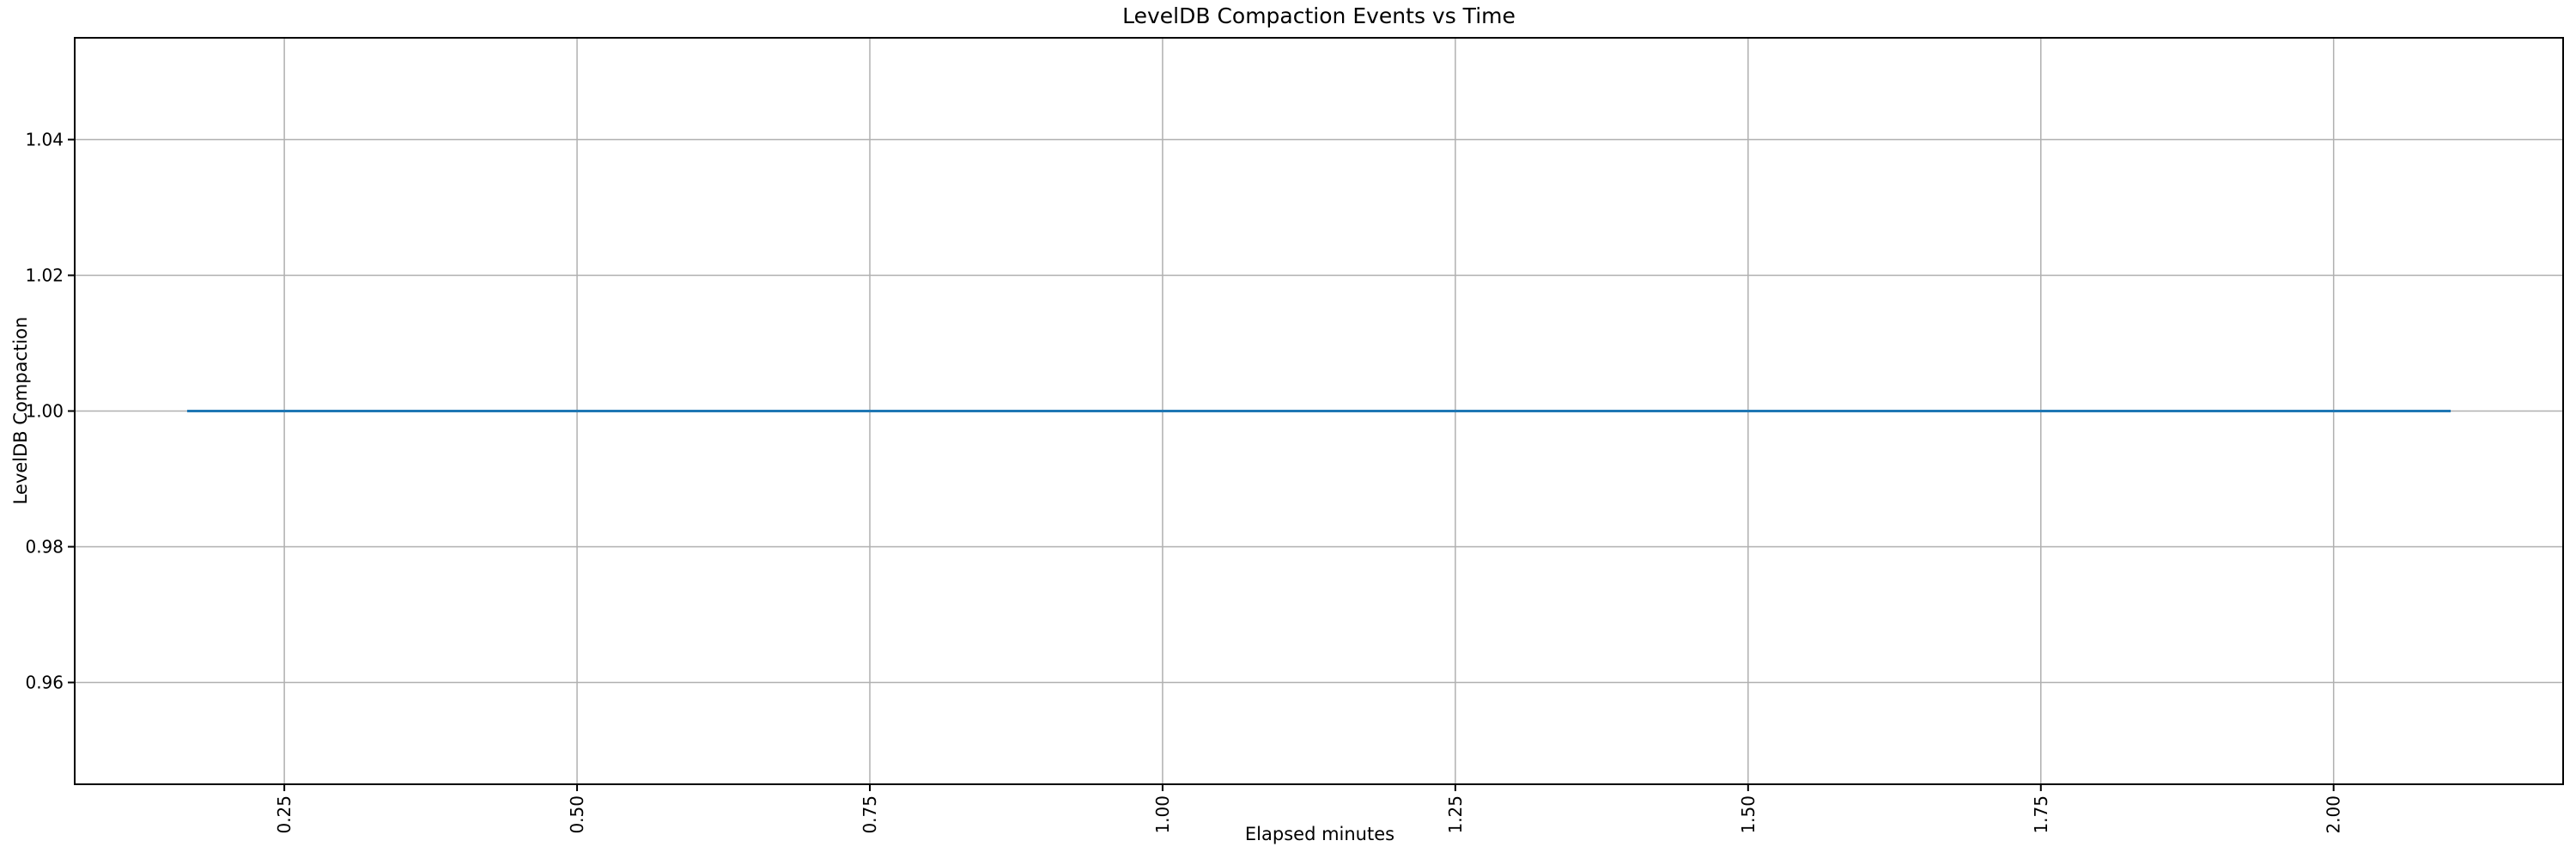 This screenshot has width=2576, height=859. What do you see at coordinates (1162, 814) in the screenshot?
I see `x-tick-label: 1.00` at bounding box center [1162, 814].